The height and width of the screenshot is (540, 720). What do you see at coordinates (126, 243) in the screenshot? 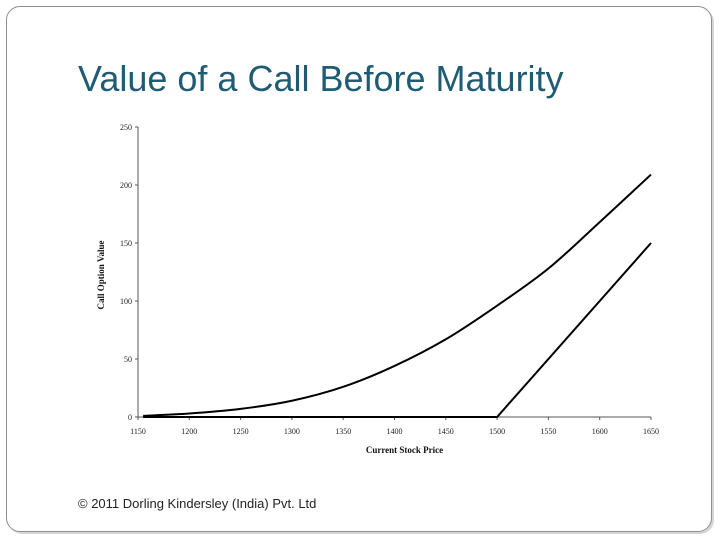
I see `y-tick-label: 150` at bounding box center [126, 243].